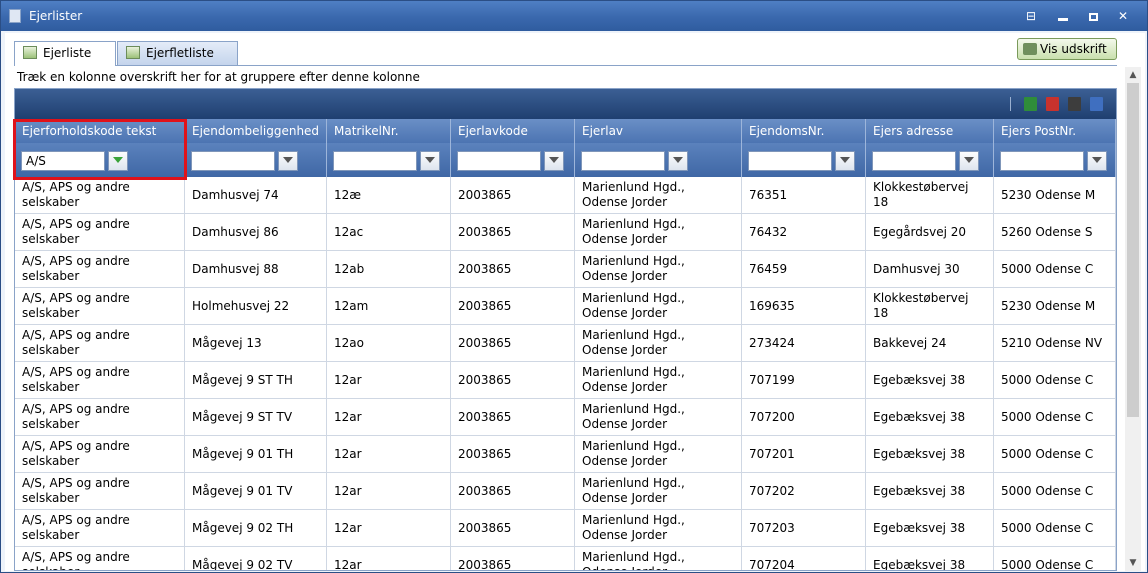 Image resolution: width=1148 pixels, height=573 pixels. What do you see at coordinates (1074, 104) in the screenshot?
I see `csv-export-icon` at bounding box center [1074, 104].